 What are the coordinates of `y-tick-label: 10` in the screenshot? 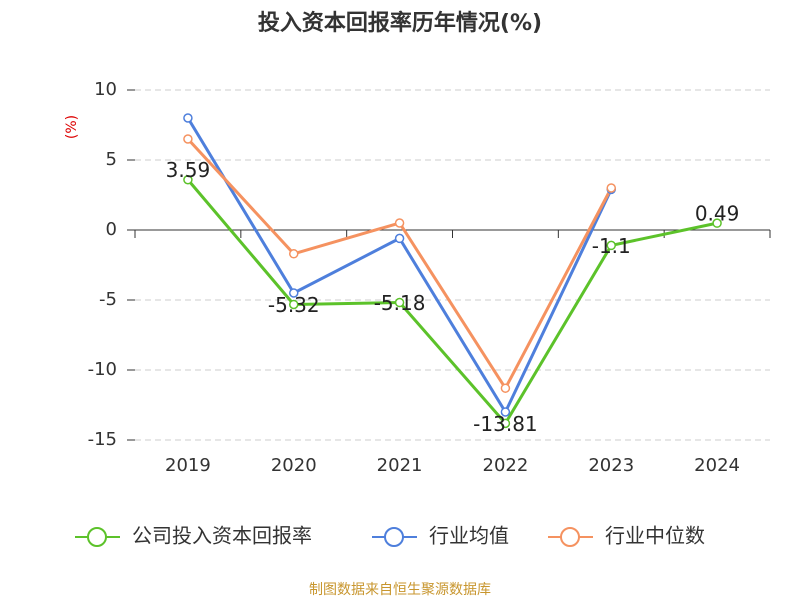 It's located at (105, 89).